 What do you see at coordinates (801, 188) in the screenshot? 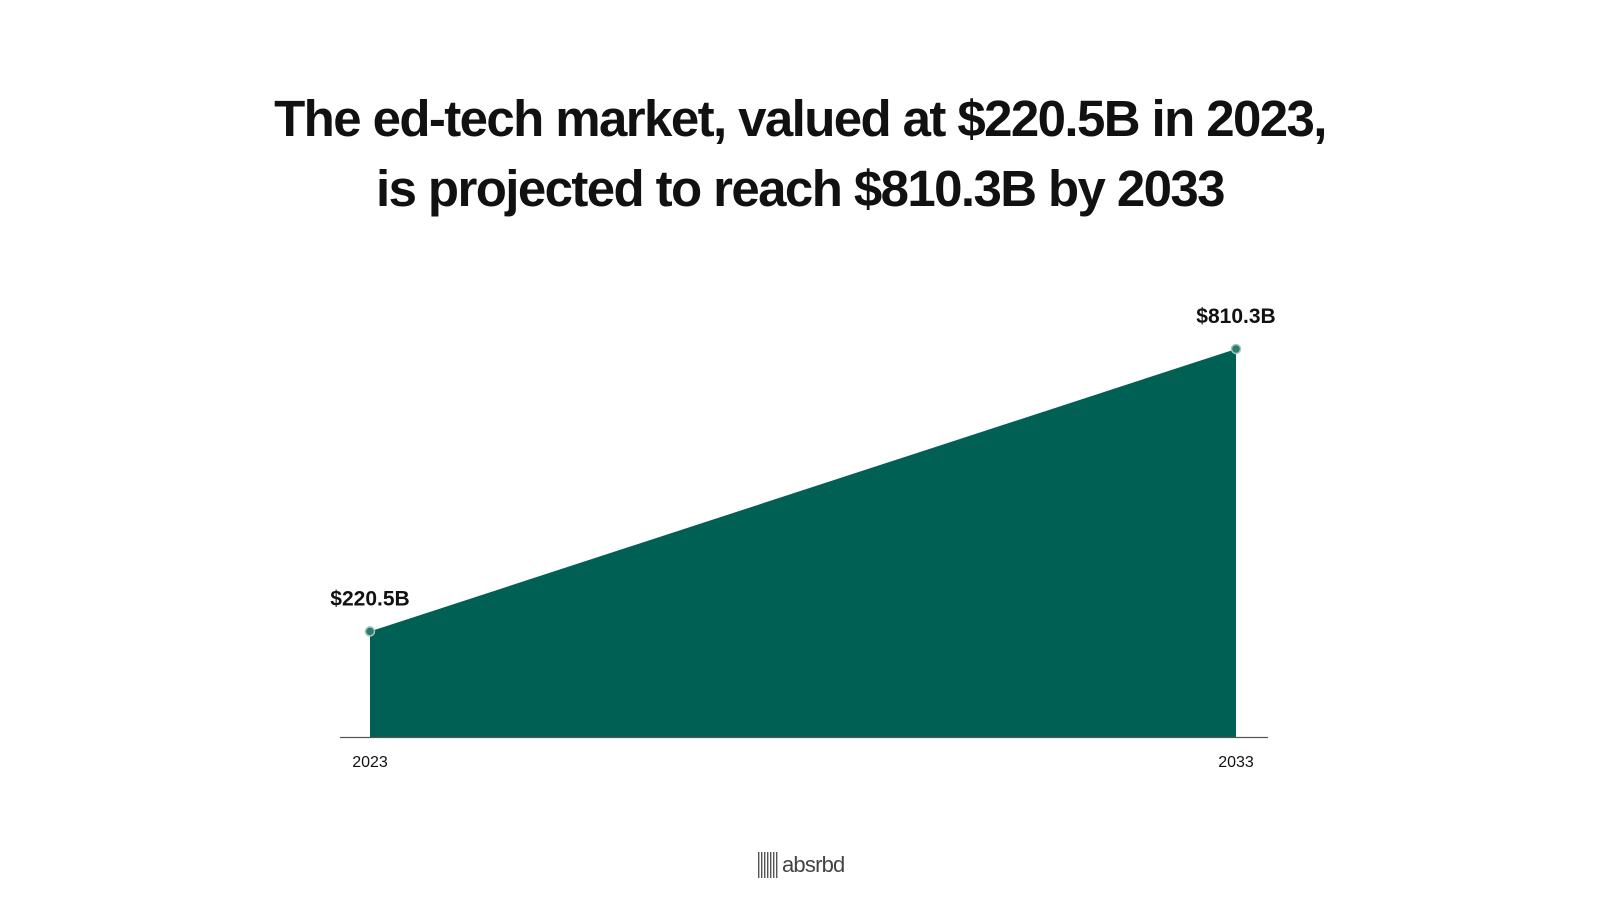
I see `chart-title-line-2: is projected to reach $810.3B by 2033` at bounding box center [801, 188].